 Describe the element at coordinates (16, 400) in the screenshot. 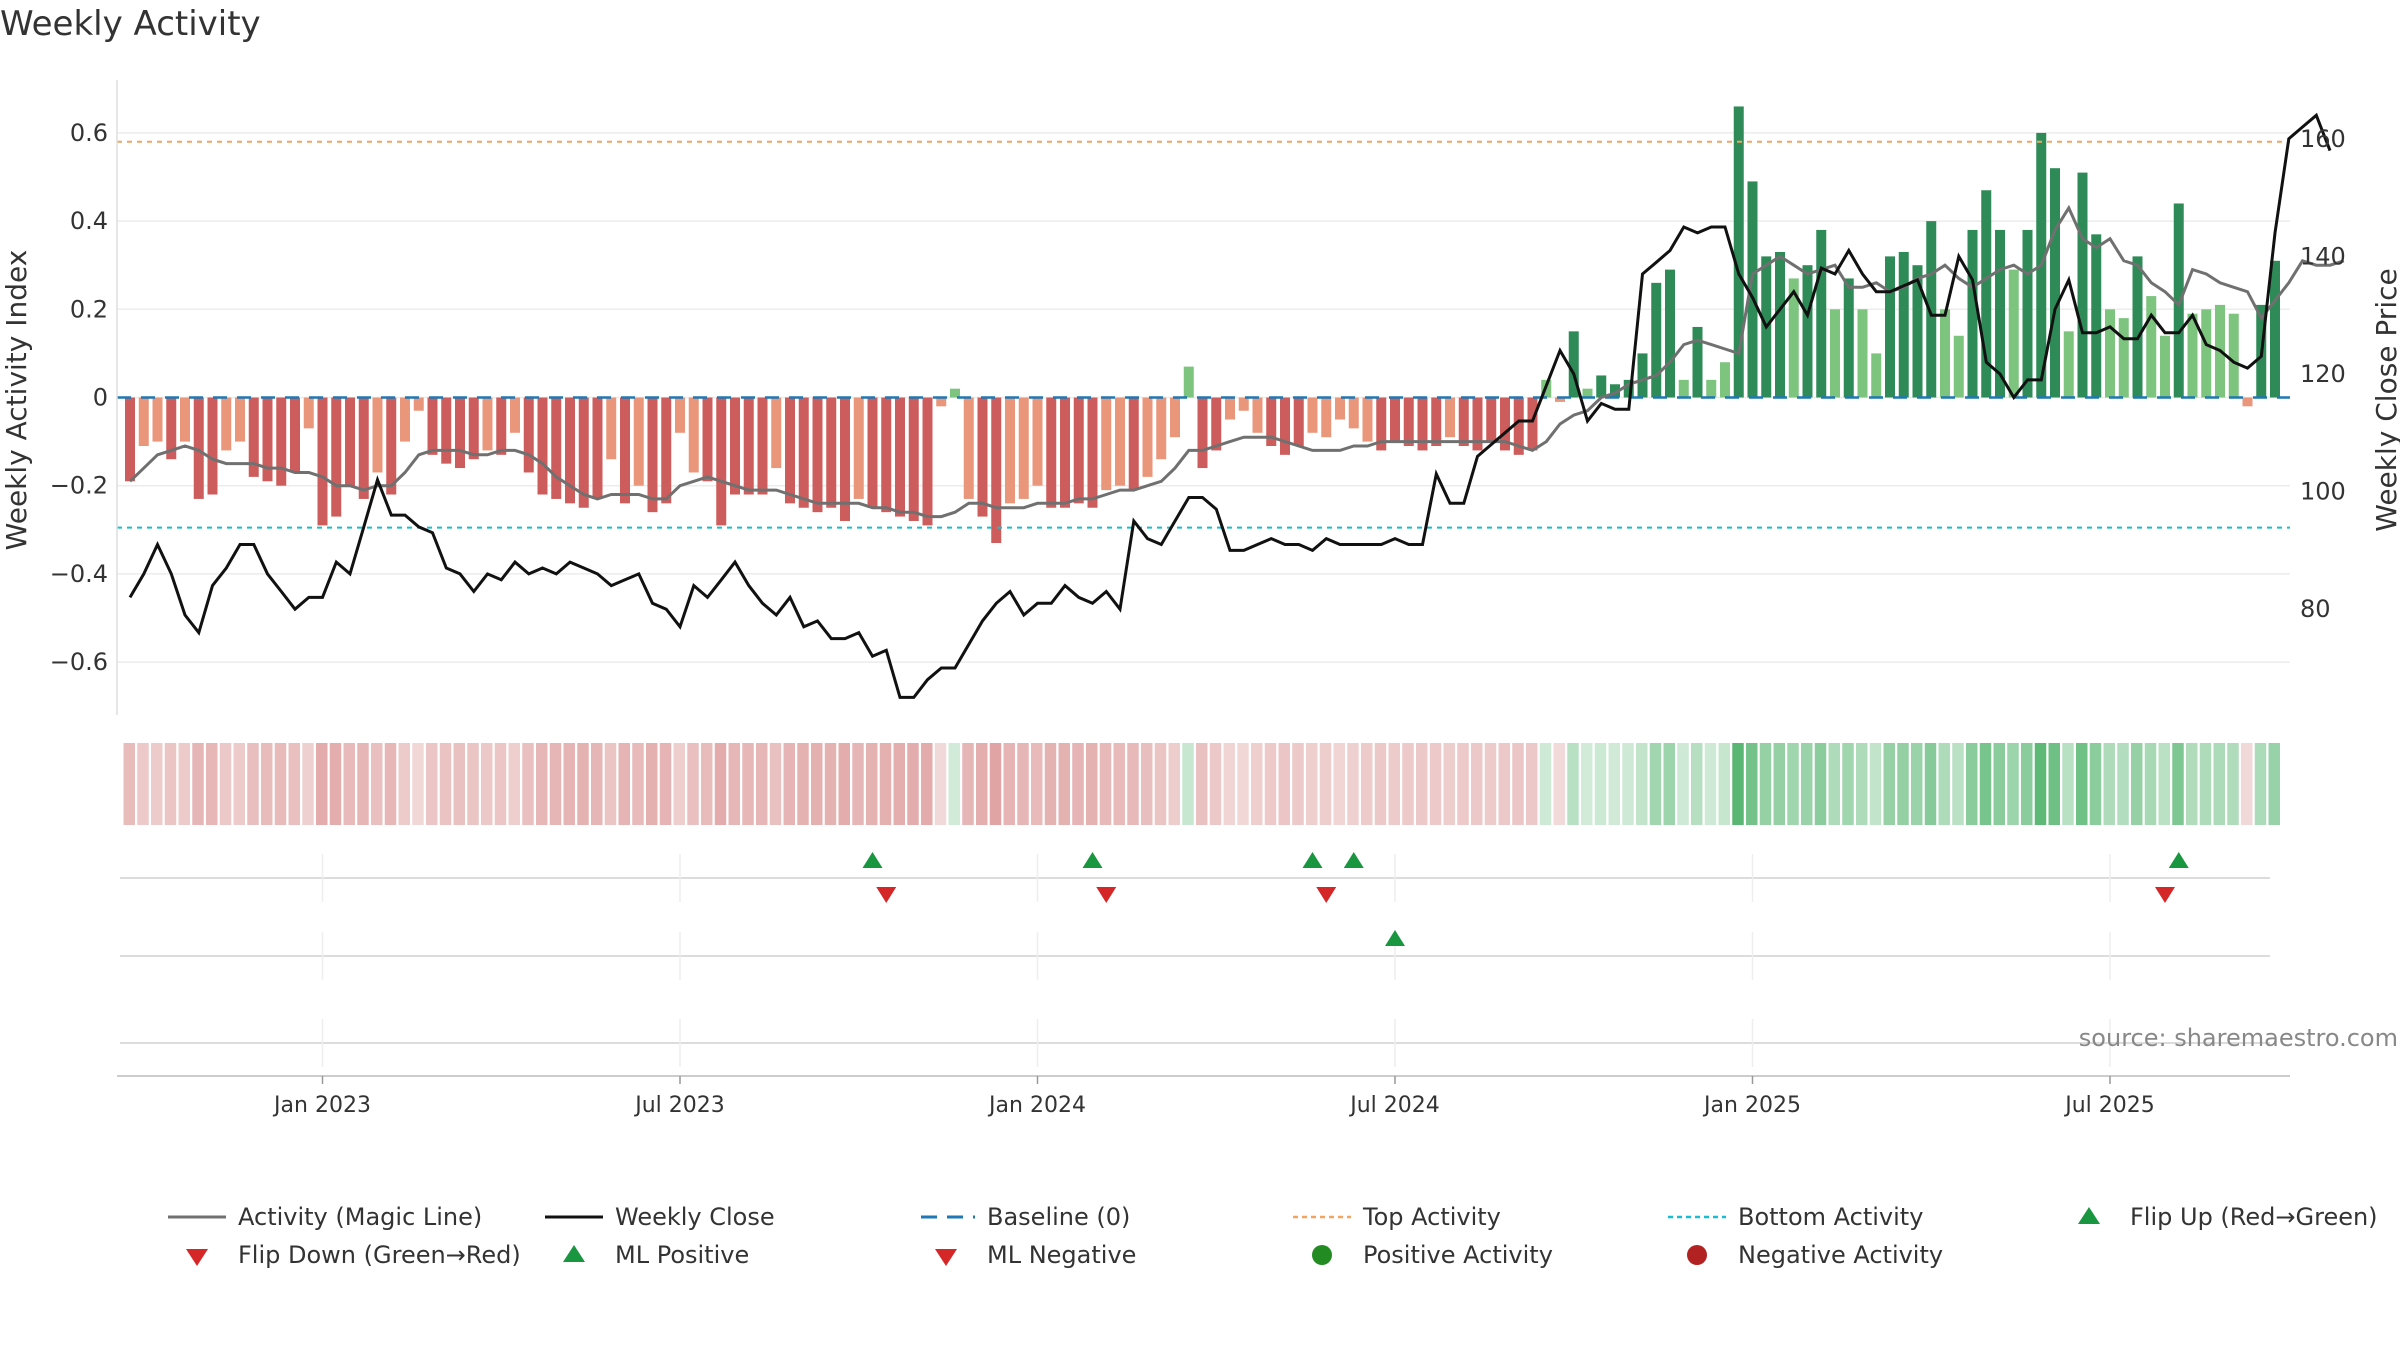

I see `y-axis-title: Weekly Activity Index` at that location.